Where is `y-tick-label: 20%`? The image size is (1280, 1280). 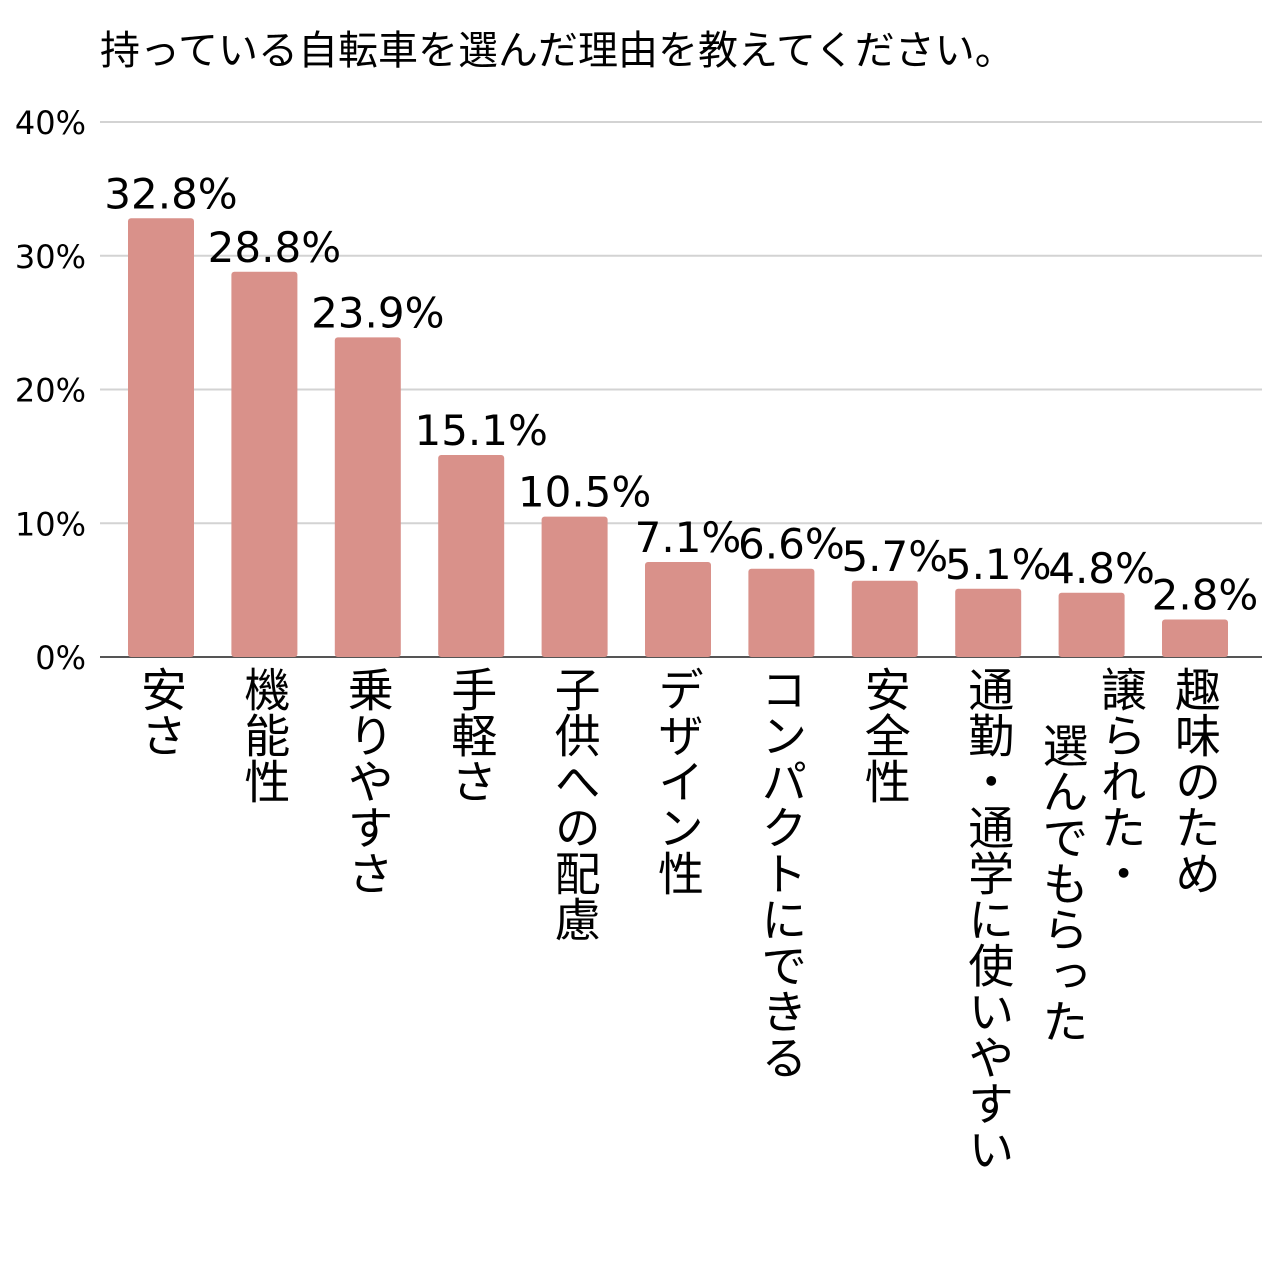
y-tick-label: 20% is located at coordinates (50, 391).